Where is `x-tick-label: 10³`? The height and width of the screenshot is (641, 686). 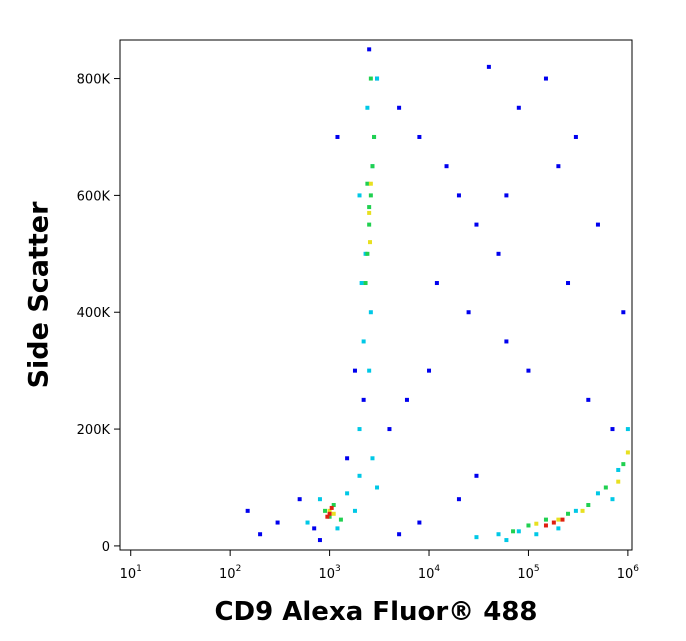
x-tick-label: 10³ is located at coordinates (329, 573).